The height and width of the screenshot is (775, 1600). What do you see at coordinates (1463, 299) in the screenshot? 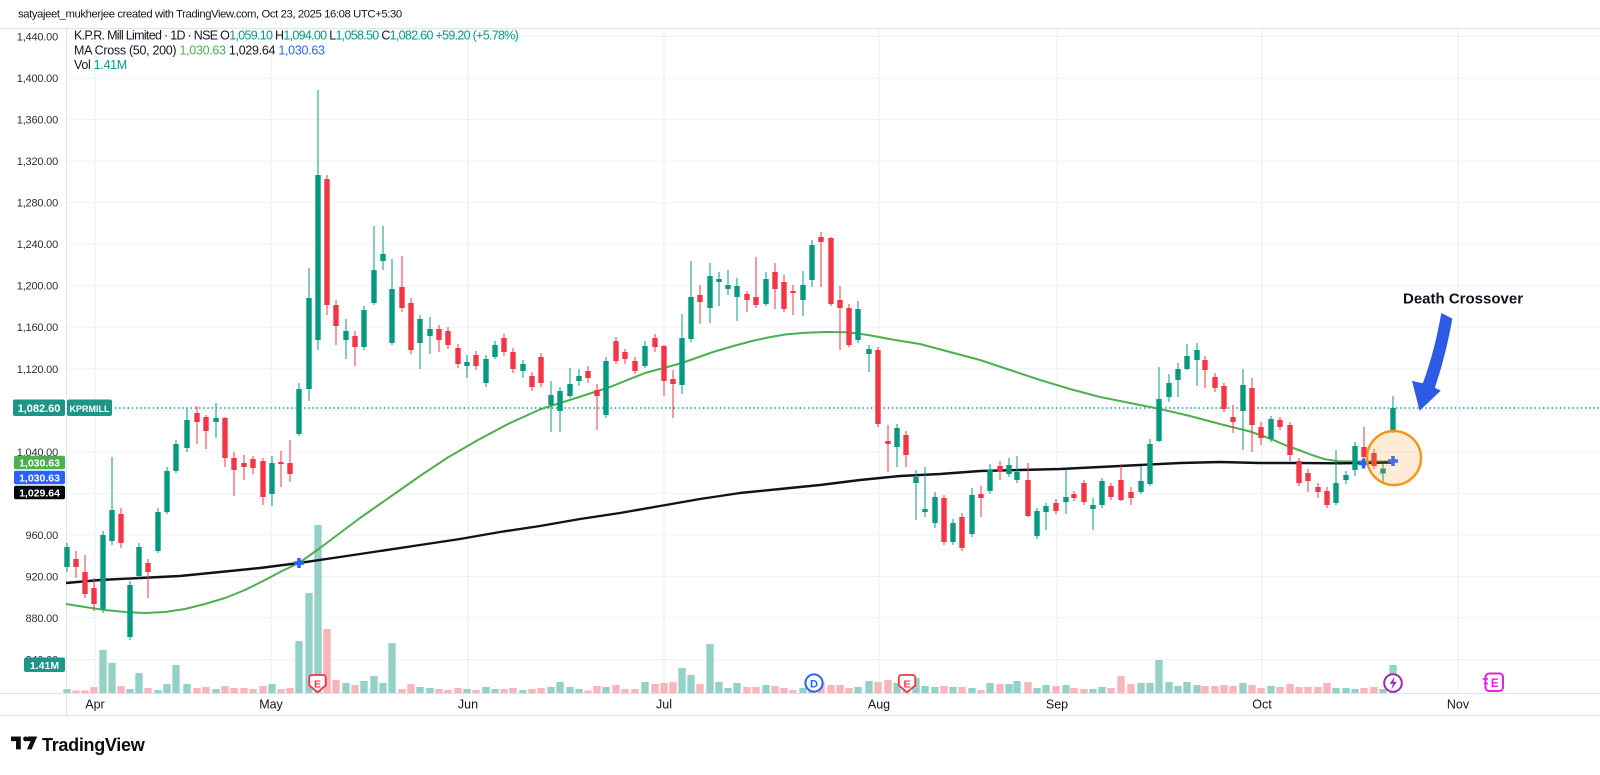
I see `svg-text: Death Crossover` at bounding box center [1463, 299].